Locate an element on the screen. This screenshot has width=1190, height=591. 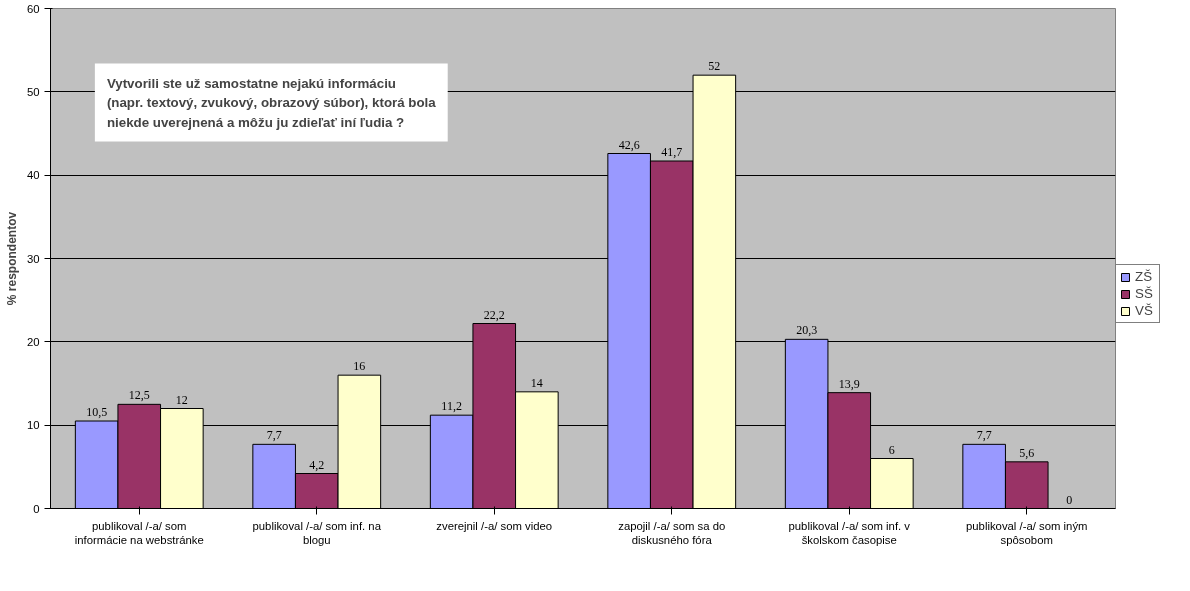
legend-label: VŠ is located at coordinates (1144, 310).